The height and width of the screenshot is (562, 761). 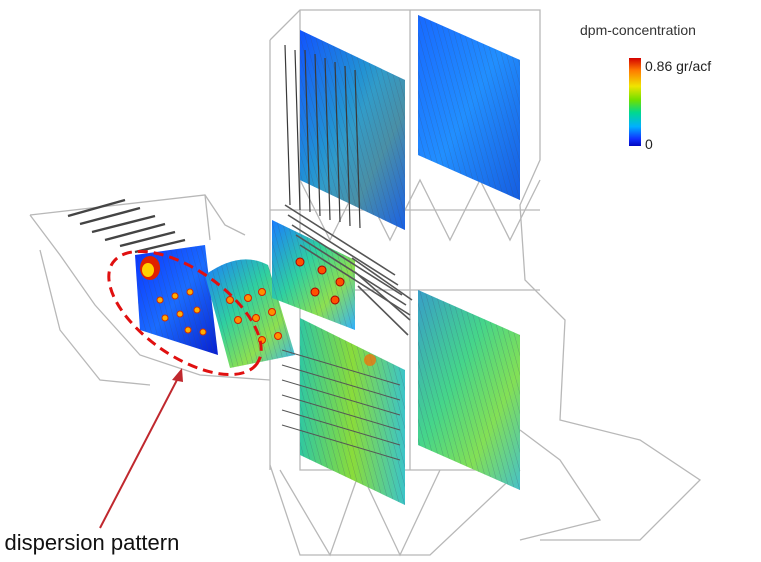 I want to click on contour-panel-upper-left, so click(x=344, y=130).